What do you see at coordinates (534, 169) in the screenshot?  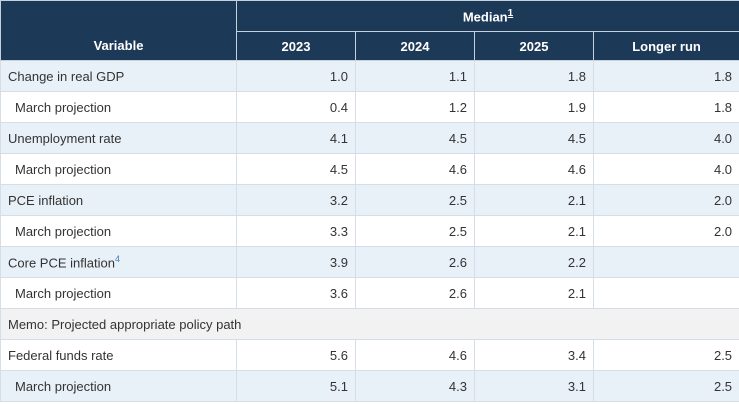 I see `cell-2025: 4.6` at bounding box center [534, 169].